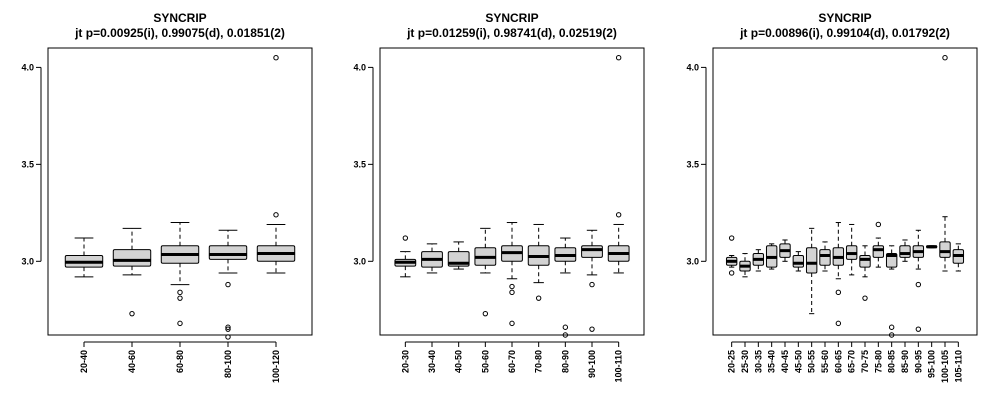 This screenshot has width=1000, height=400. Describe the element at coordinates (539, 361) in the screenshot. I see `x-tick-label: 70-80` at that location.